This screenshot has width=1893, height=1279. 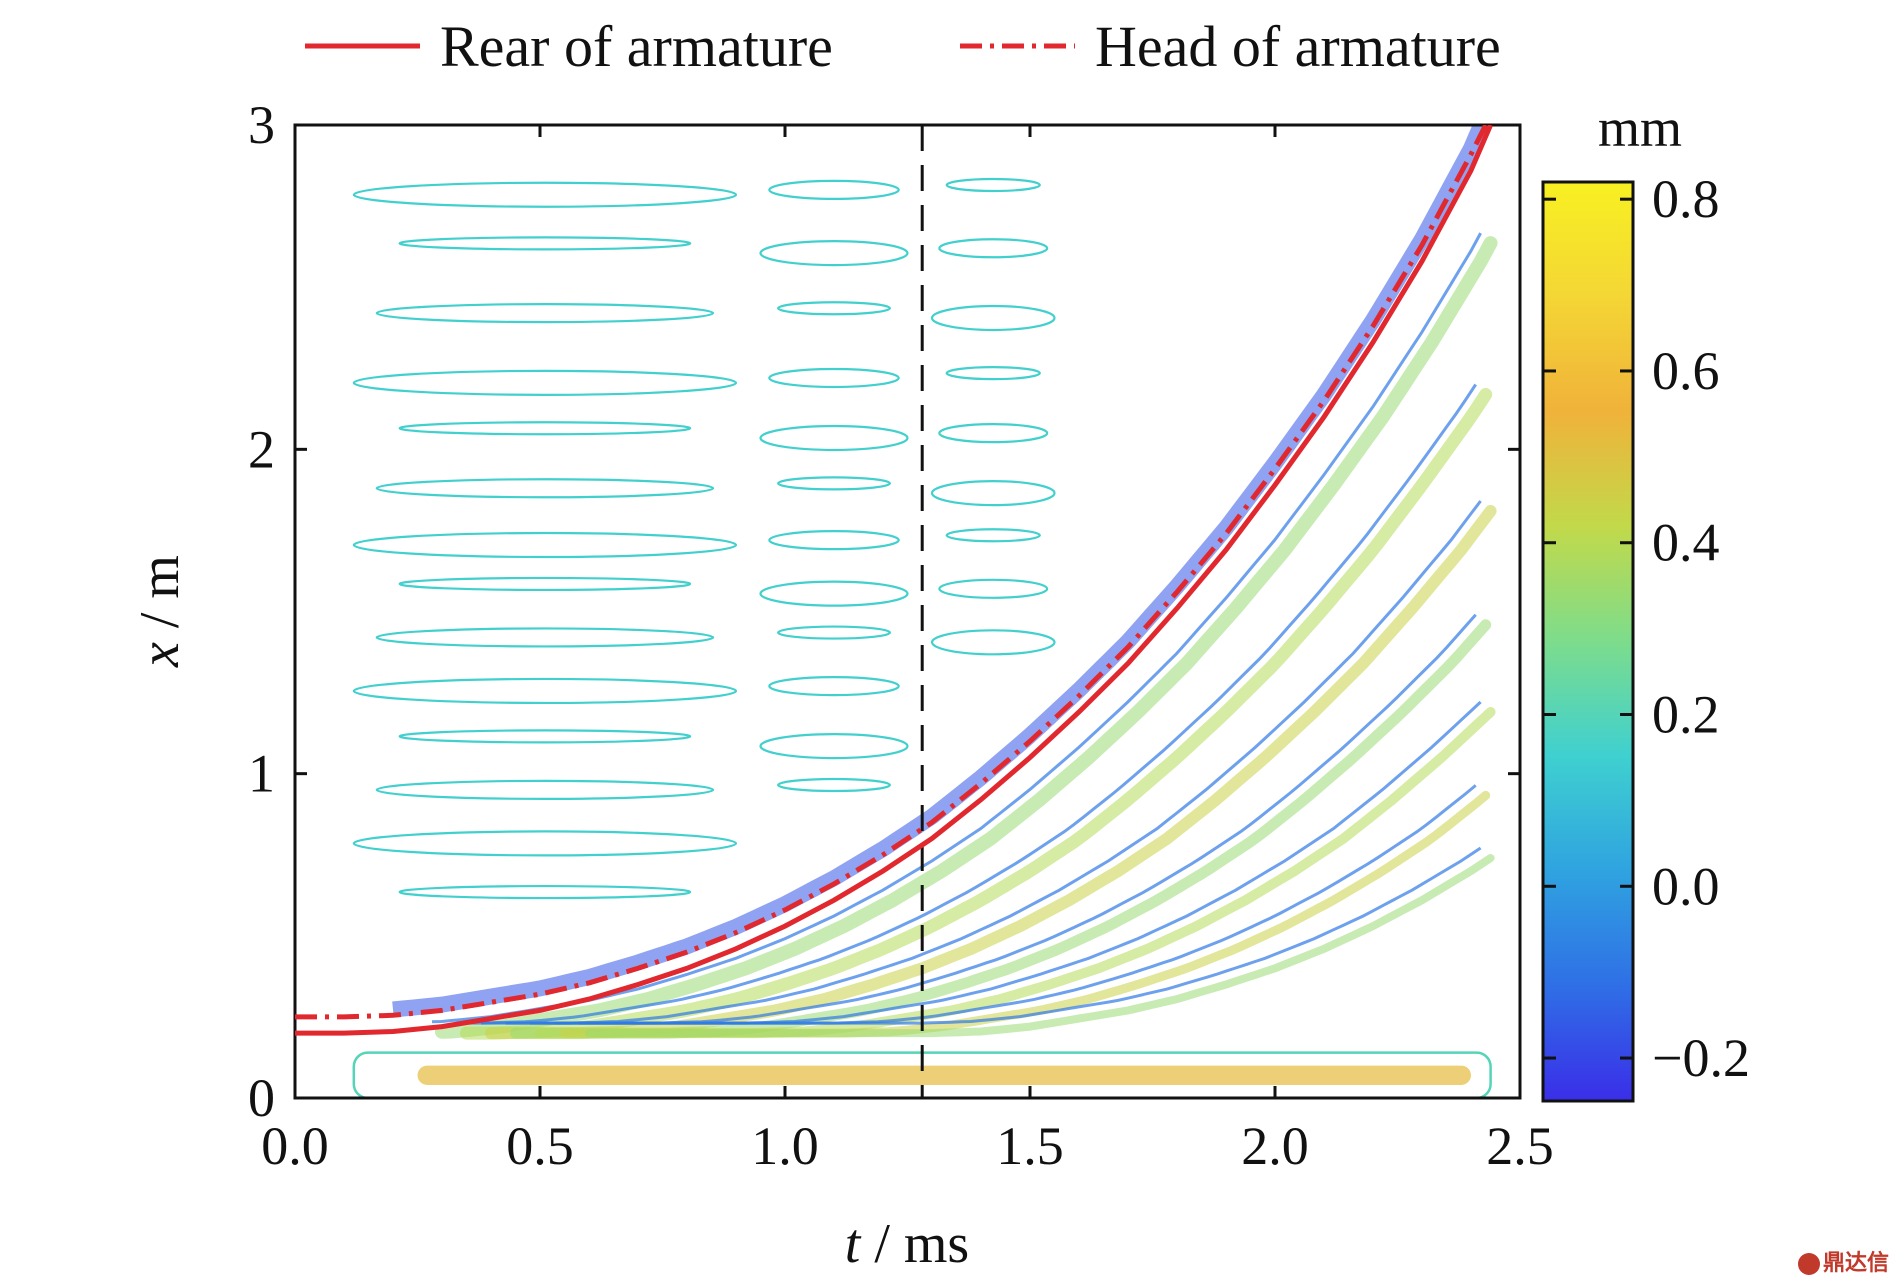 I want to click on x-tick-label: 2.0, so click(x=1275, y=1146).